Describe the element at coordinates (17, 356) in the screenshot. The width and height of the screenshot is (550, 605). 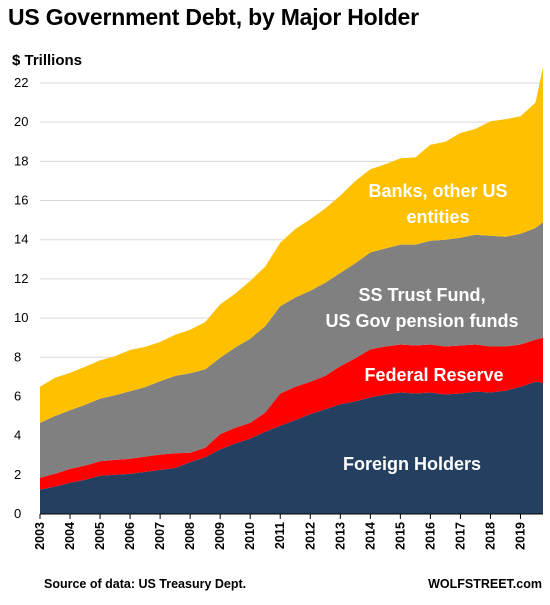
I see `y-tick-label: 8` at that location.